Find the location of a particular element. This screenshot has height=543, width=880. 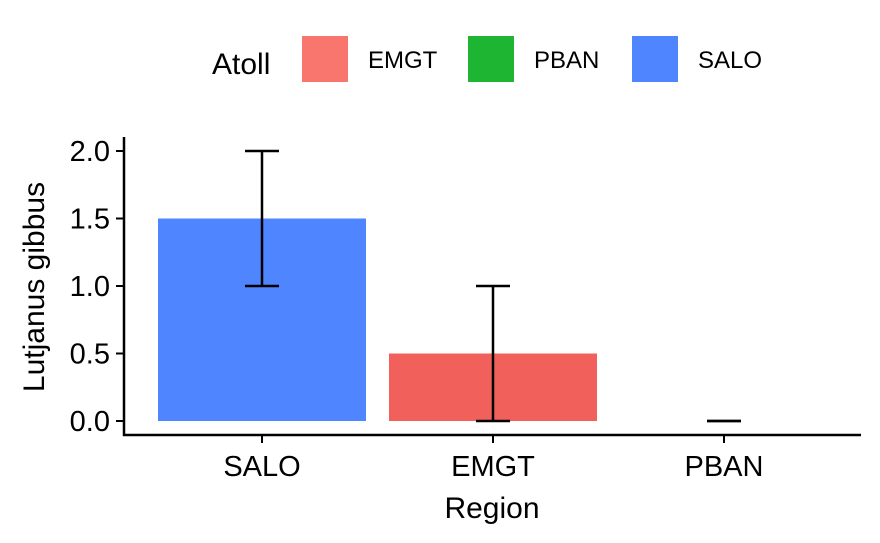

legend-item-salo: SALO is located at coordinates (697, 59).